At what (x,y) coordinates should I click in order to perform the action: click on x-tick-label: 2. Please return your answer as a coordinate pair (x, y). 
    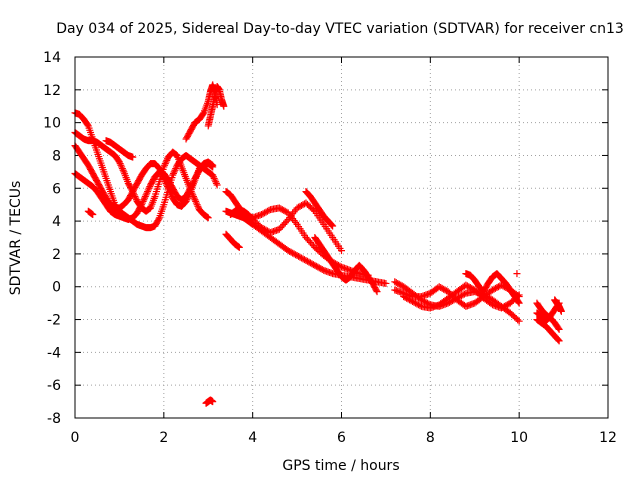
    Looking at the image, I should click on (163, 438).